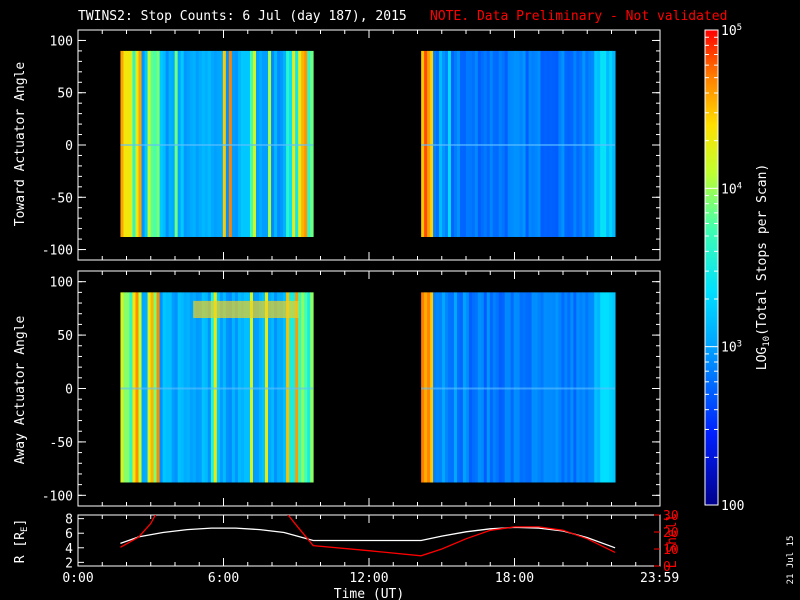  What do you see at coordinates (61, 198) in the screenshot?
I see `toward-panel-ytick-label: -50` at bounding box center [61, 198].